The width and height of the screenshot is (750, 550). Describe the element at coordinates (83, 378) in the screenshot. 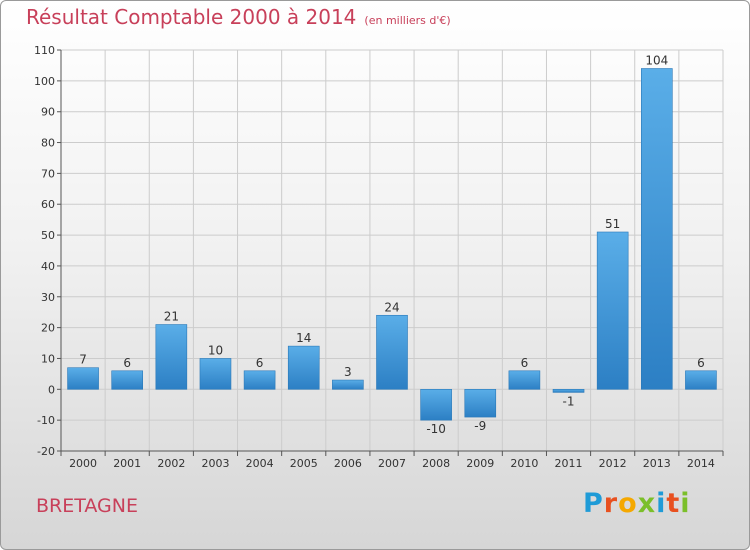

I see `bar-2000` at that location.